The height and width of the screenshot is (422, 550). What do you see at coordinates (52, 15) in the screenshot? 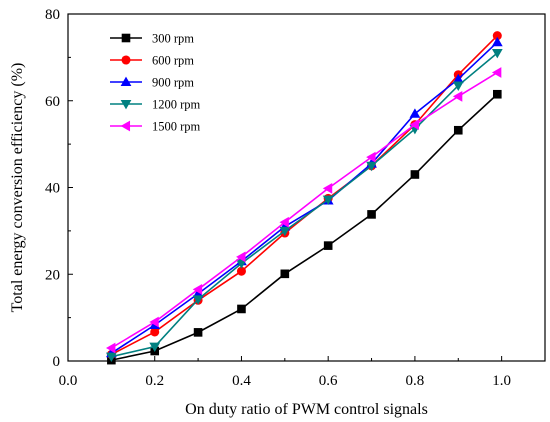
I see `y-tick-label: 80` at bounding box center [52, 15].